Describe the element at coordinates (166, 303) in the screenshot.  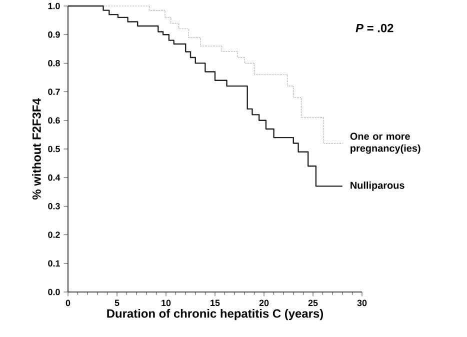
I see `x-tick-label: 10` at that location.